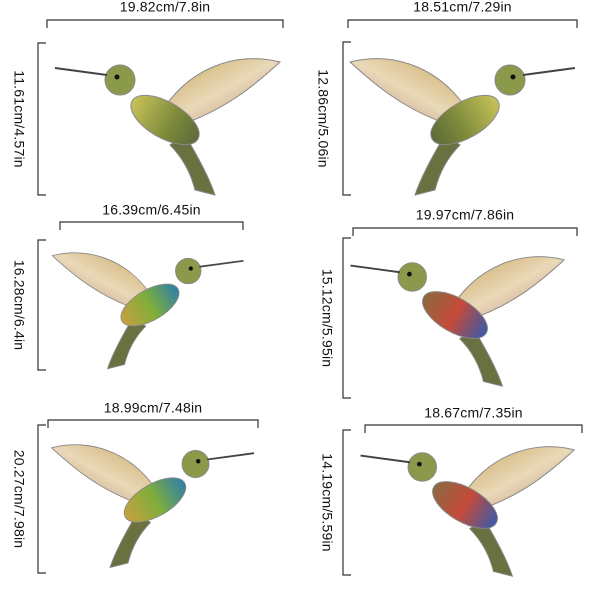  What do you see at coordinates (151, 210) in the screenshot?
I see `width-label: 16.39cm/6.45in` at bounding box center [151, 210].